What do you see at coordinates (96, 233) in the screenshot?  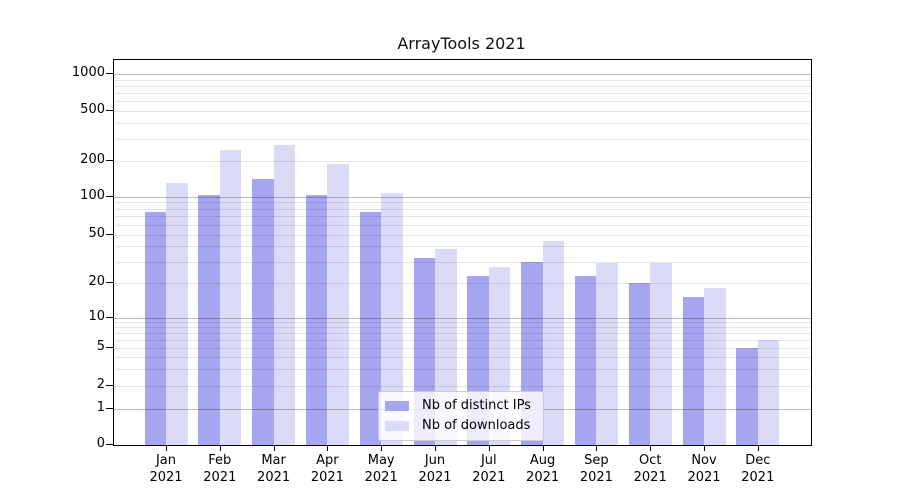 I see `y-tick-label: 50` at bounding box center [96, 233].